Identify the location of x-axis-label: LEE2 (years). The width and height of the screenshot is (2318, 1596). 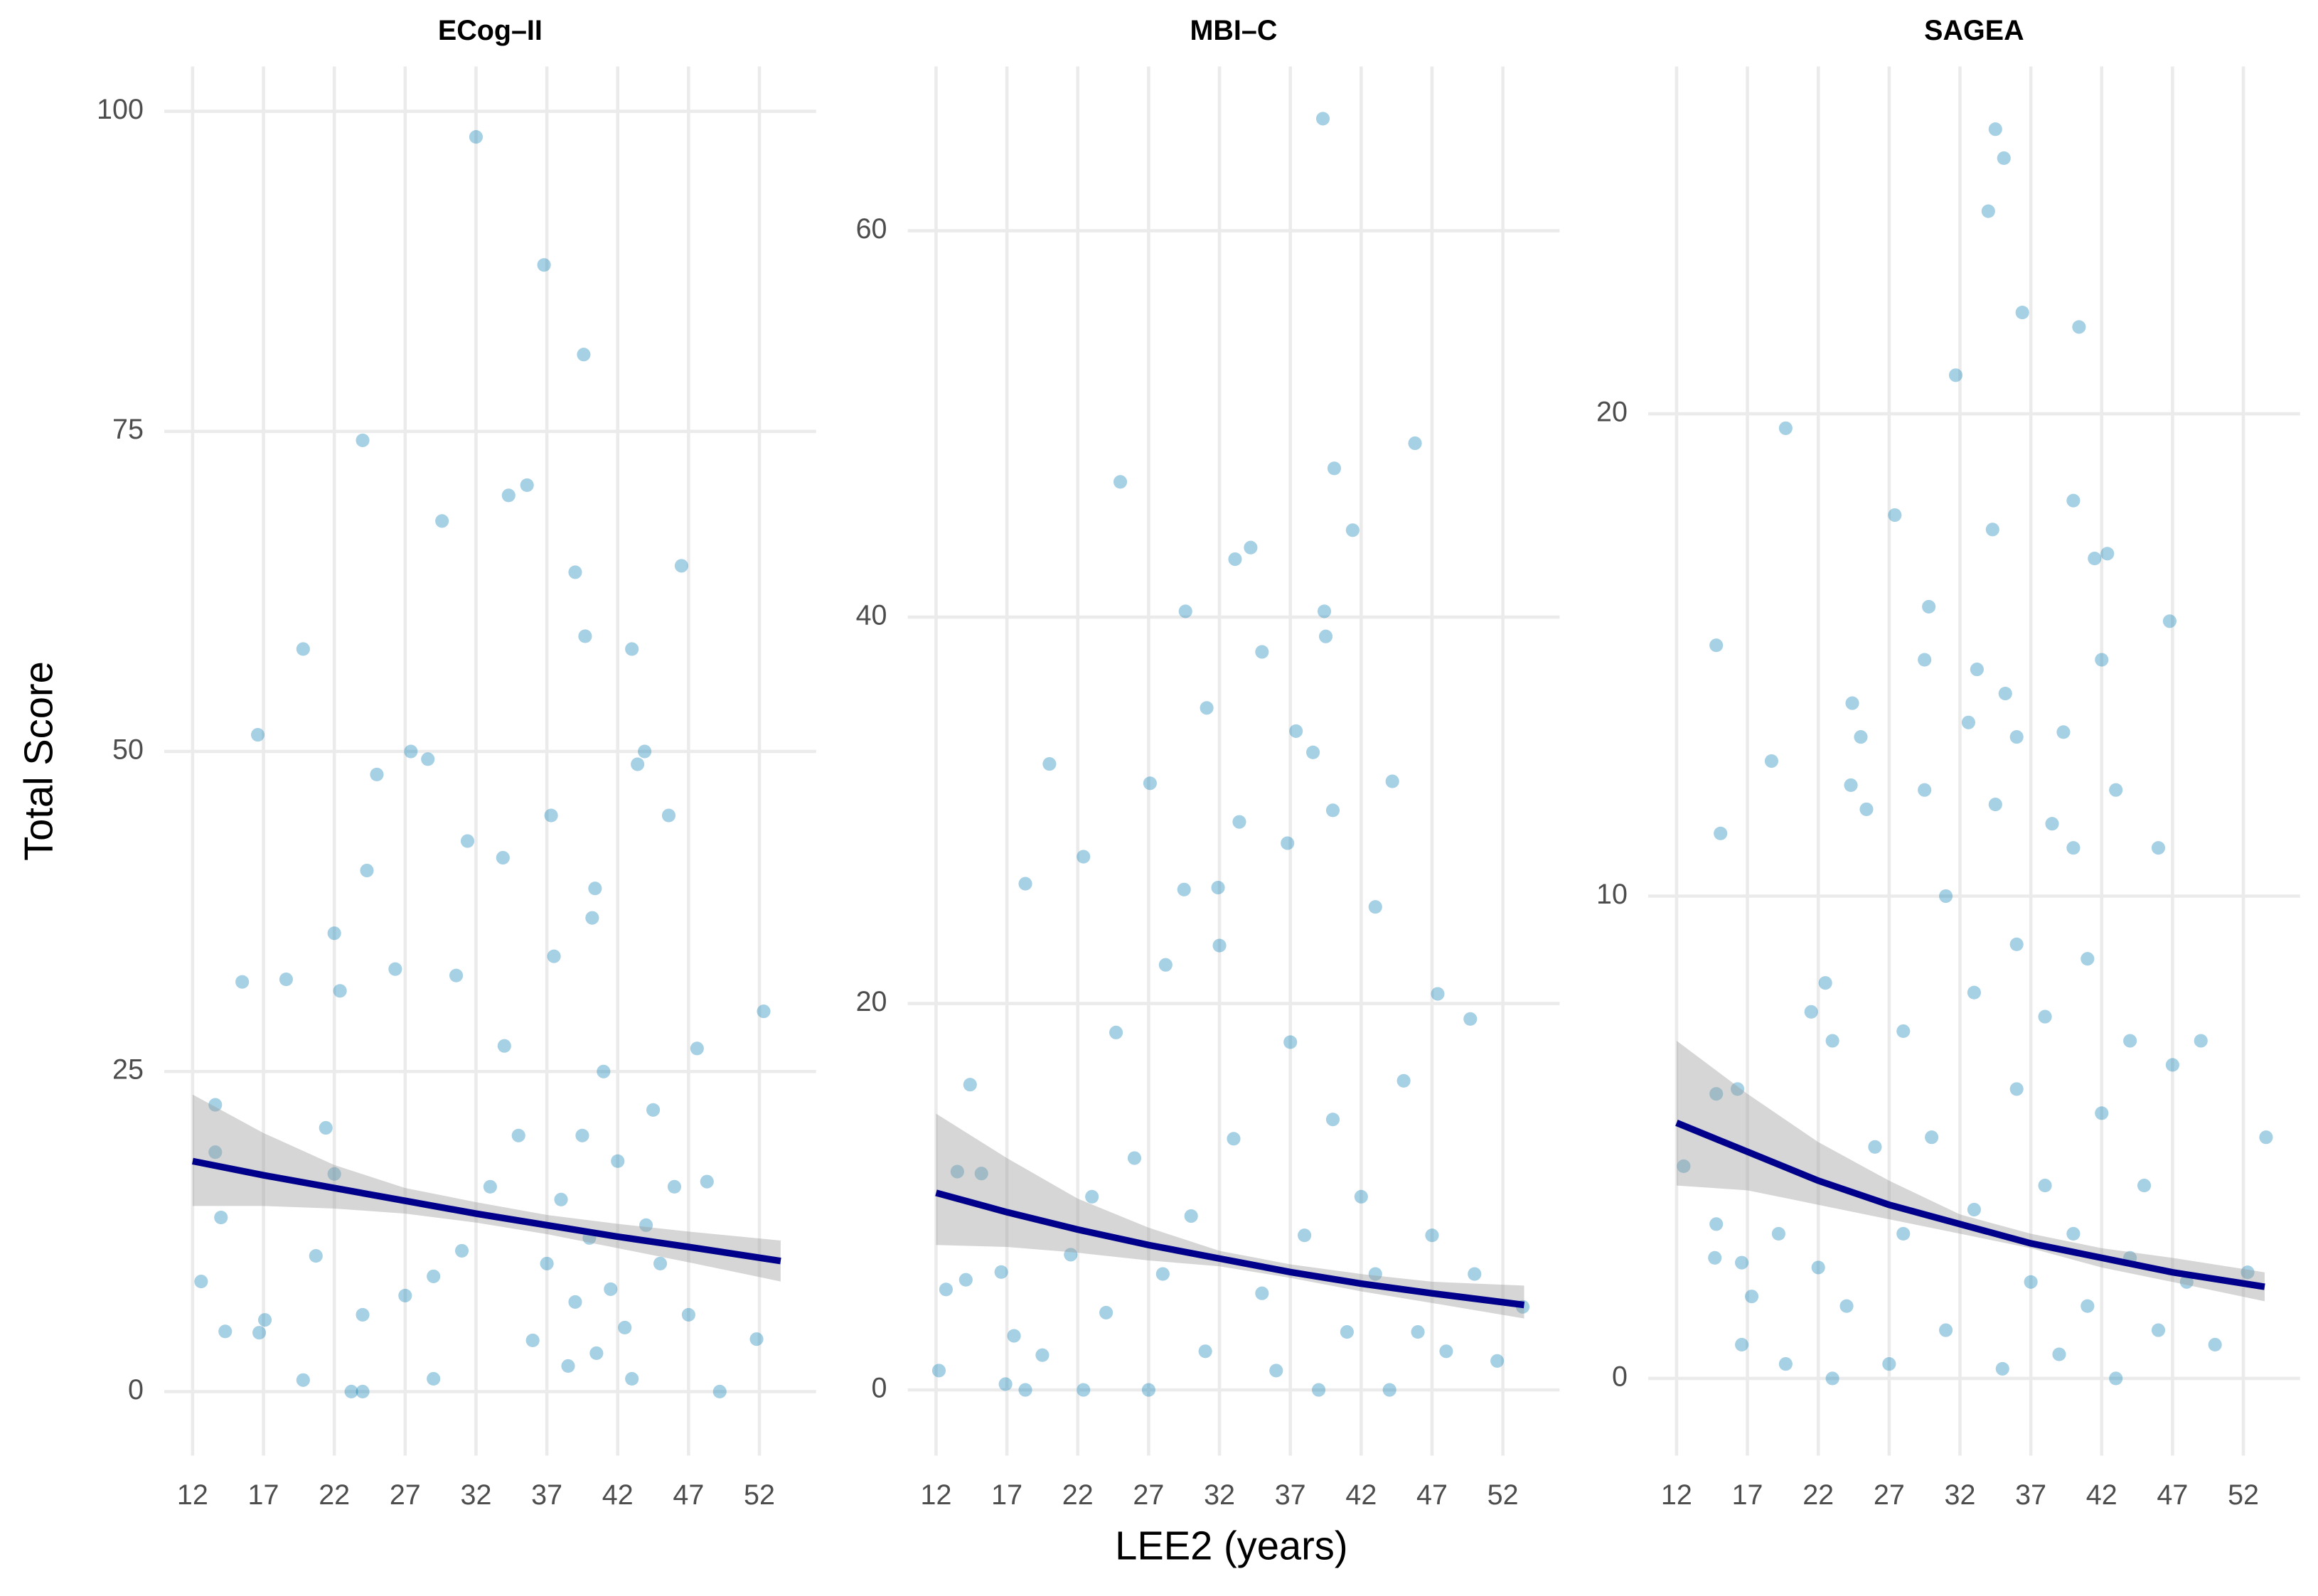
(1231, 1545).